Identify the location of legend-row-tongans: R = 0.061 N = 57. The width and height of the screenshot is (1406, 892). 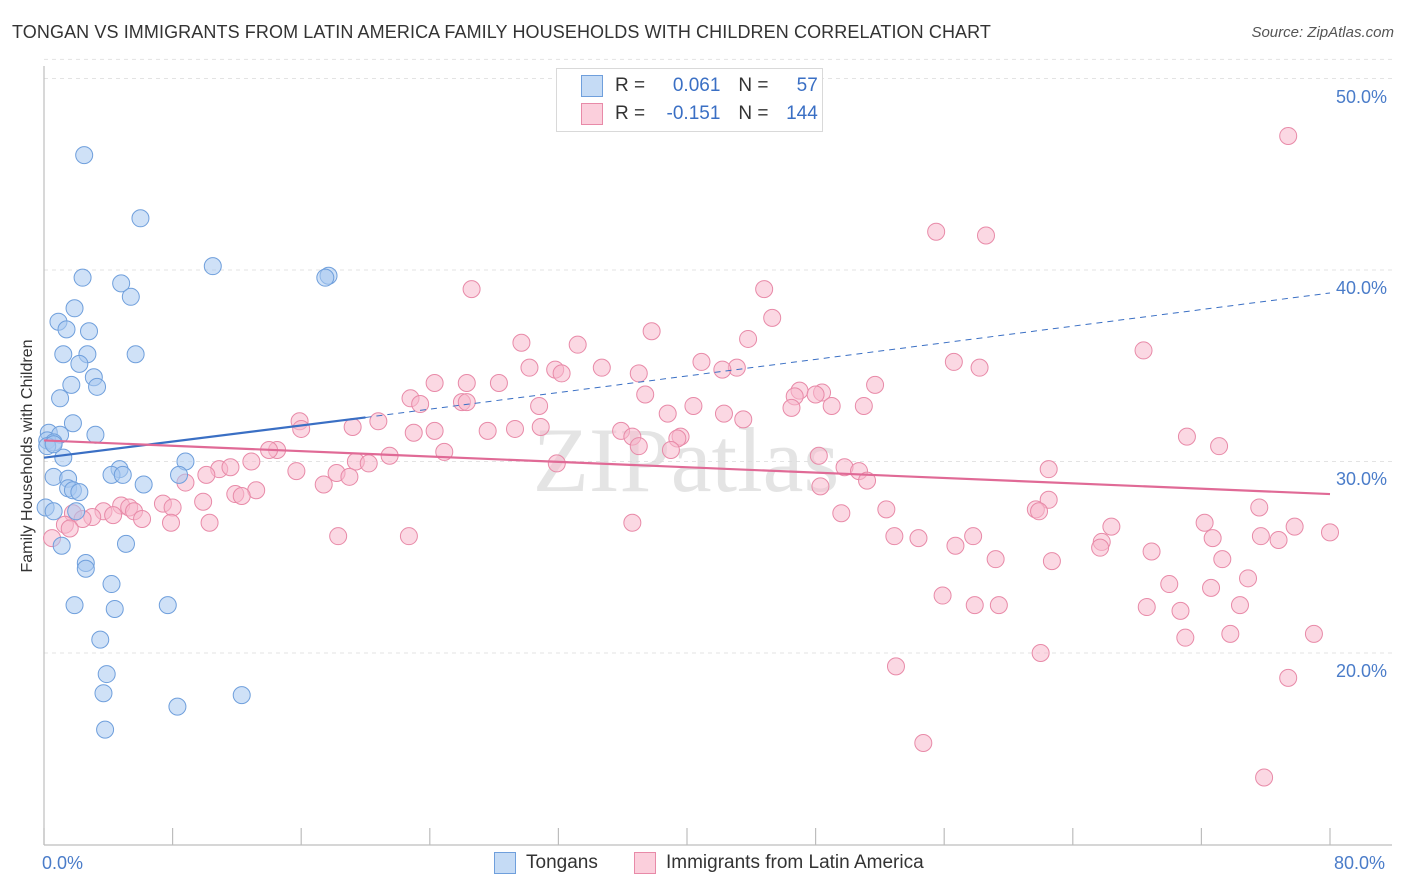
(699, 87).